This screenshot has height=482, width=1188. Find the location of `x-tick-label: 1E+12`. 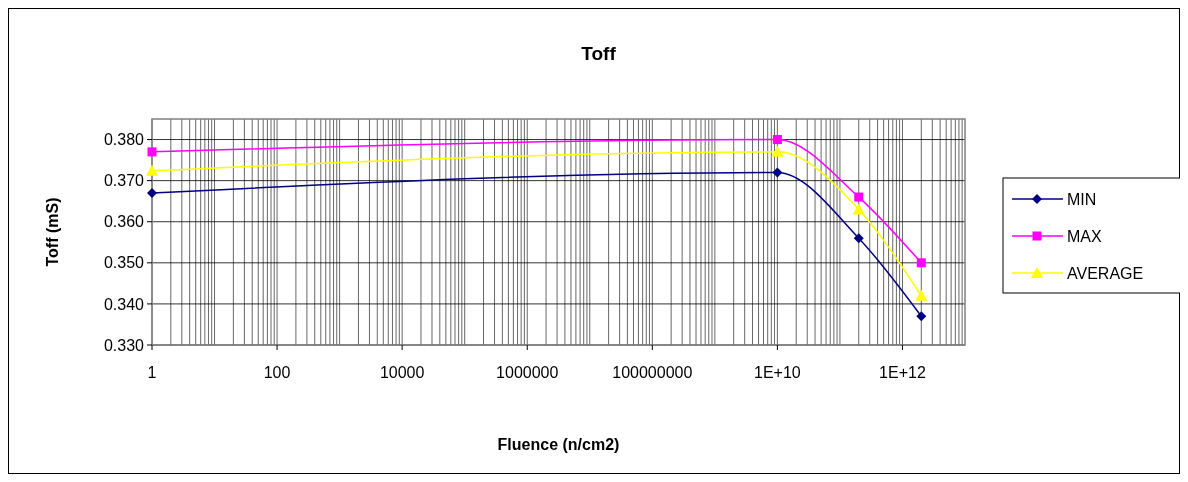

x-tick-label: 1E+12 is located at coordinates (902, 372).